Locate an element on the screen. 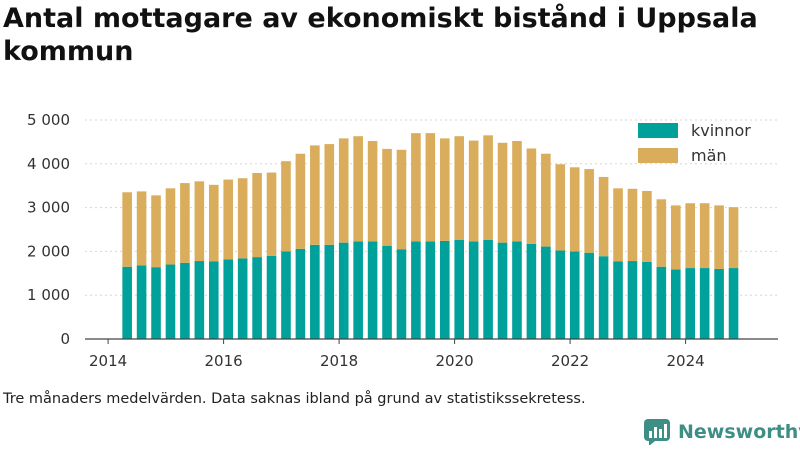  brand: Newsworthy is located at coordinates (722, 432).